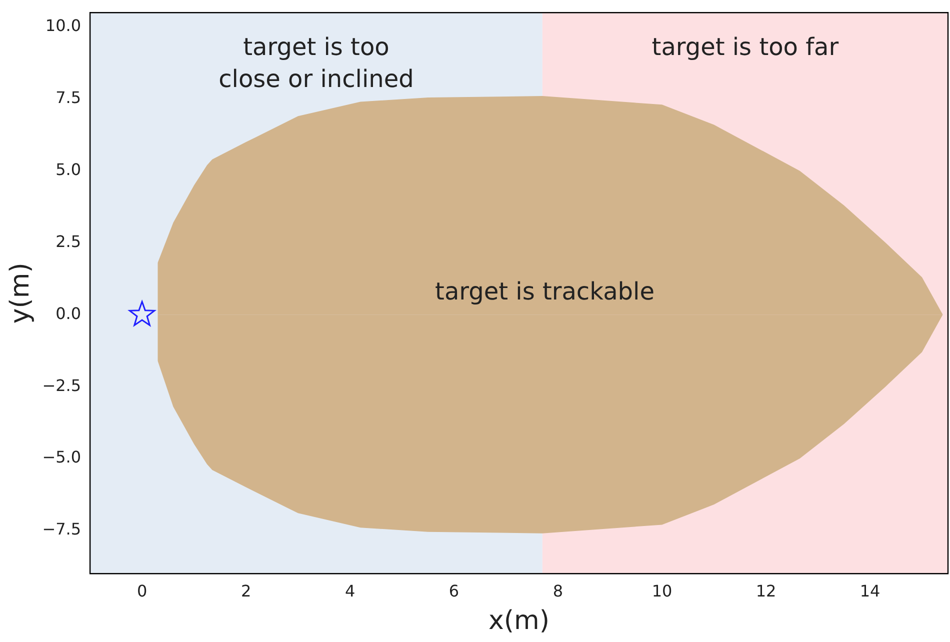  What do you see at coordinates (519, 621) in the screenshot?
I see `x-axis-title: x(m)` at bounding box center [519, 621].